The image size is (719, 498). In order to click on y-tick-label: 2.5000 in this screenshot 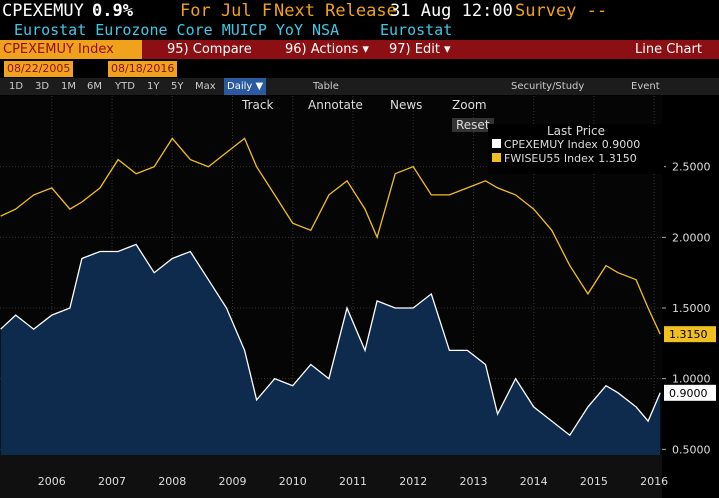, I will do `click(691, 167)`.